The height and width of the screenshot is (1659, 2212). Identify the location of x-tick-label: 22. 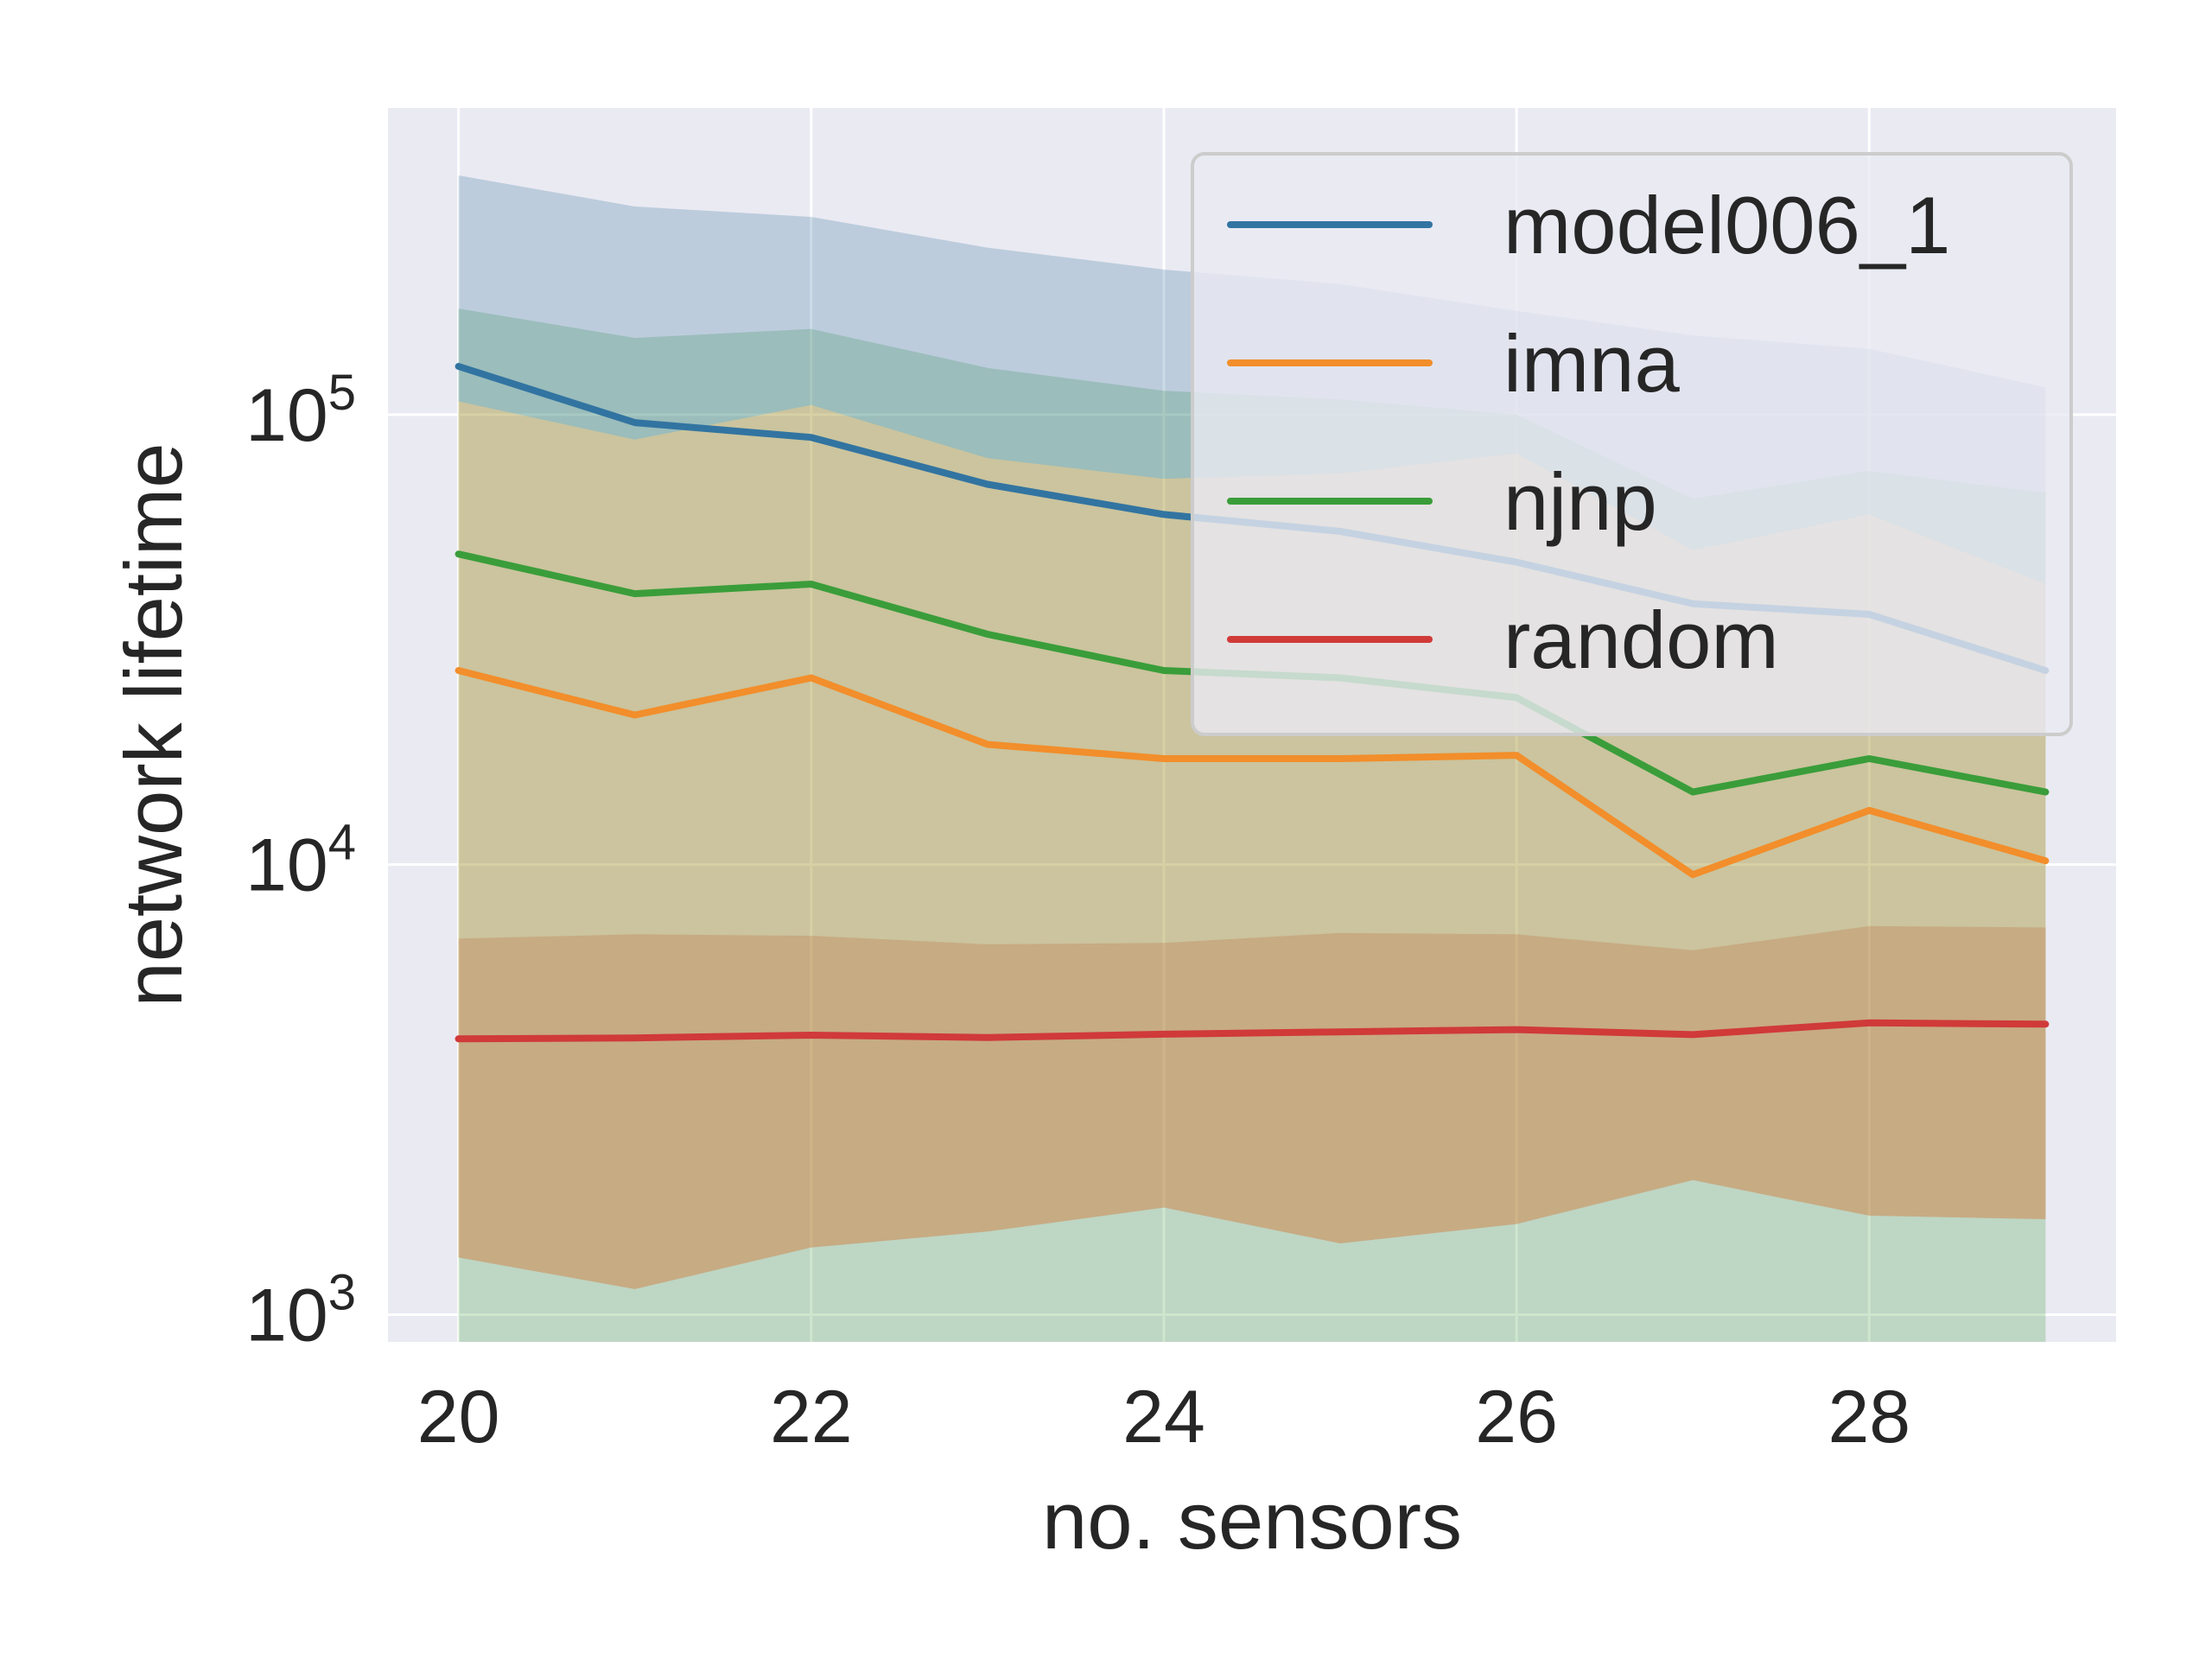
(811, 1417).